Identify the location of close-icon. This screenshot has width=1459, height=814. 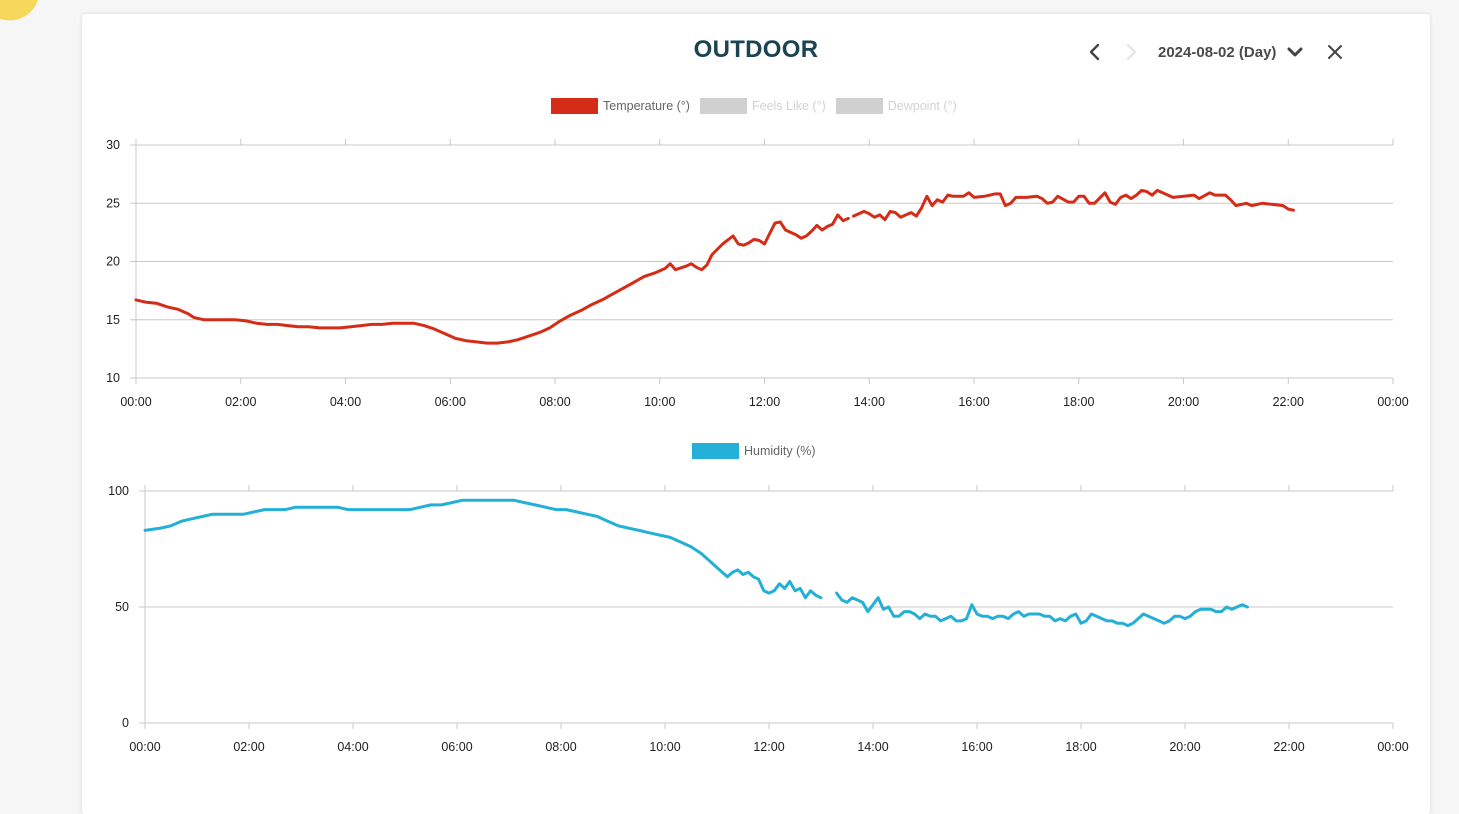
(1335, 52).